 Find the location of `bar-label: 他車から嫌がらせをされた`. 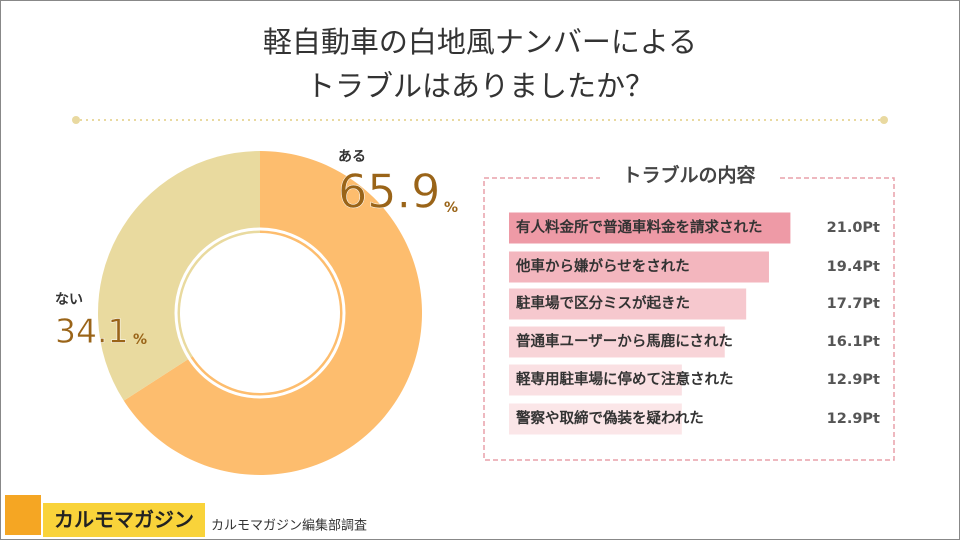

bar-label: 他車から嫌がらせをされた is located at coordinates (602, 266).